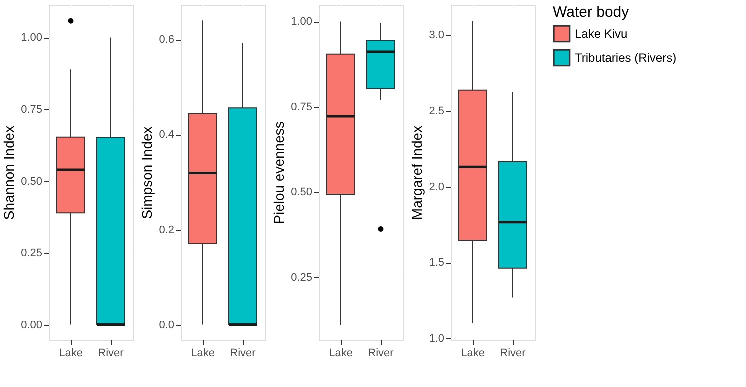 This screenshot has height=387, width=746. I want to click on y-axis-title: Pielou evenness, so click(279, 173).